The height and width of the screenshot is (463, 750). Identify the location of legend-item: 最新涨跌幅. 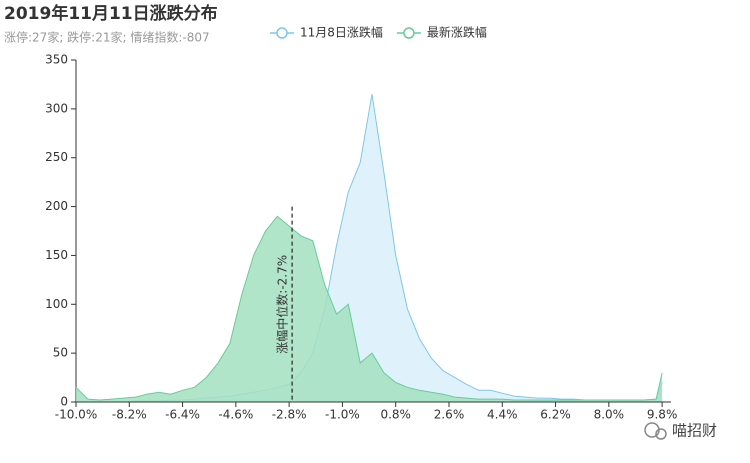
(441, 32).